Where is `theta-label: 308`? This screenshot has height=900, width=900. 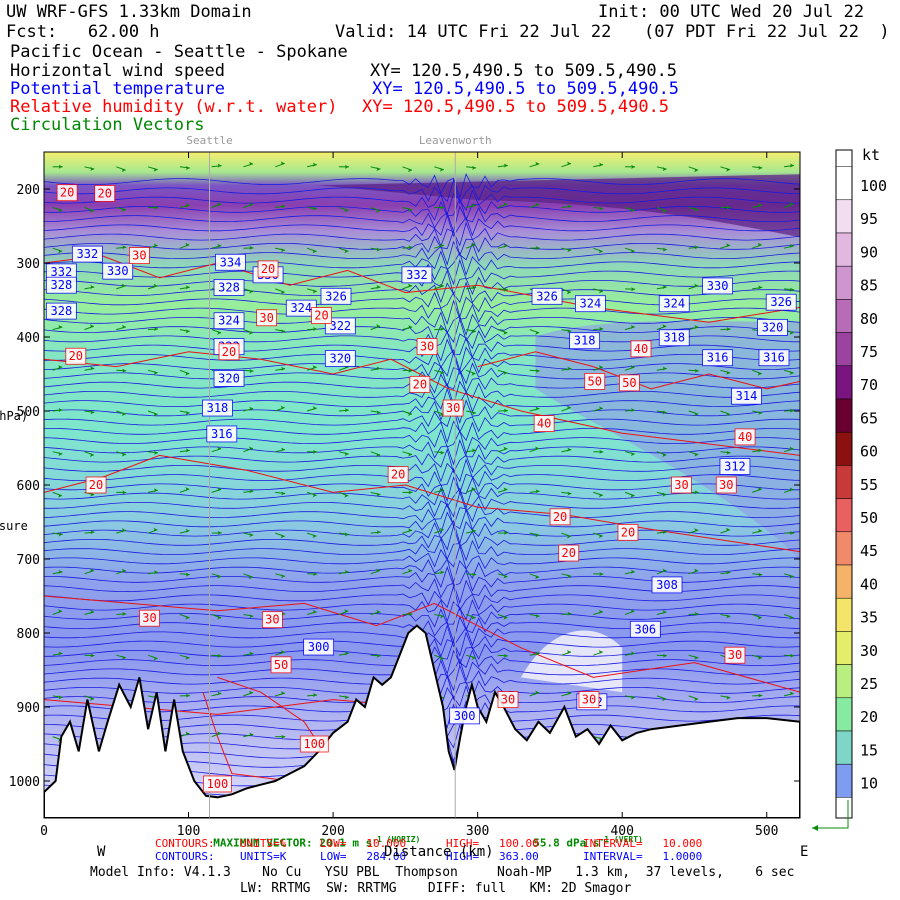
theta-label: 308 is located at coordinates (667, 585).